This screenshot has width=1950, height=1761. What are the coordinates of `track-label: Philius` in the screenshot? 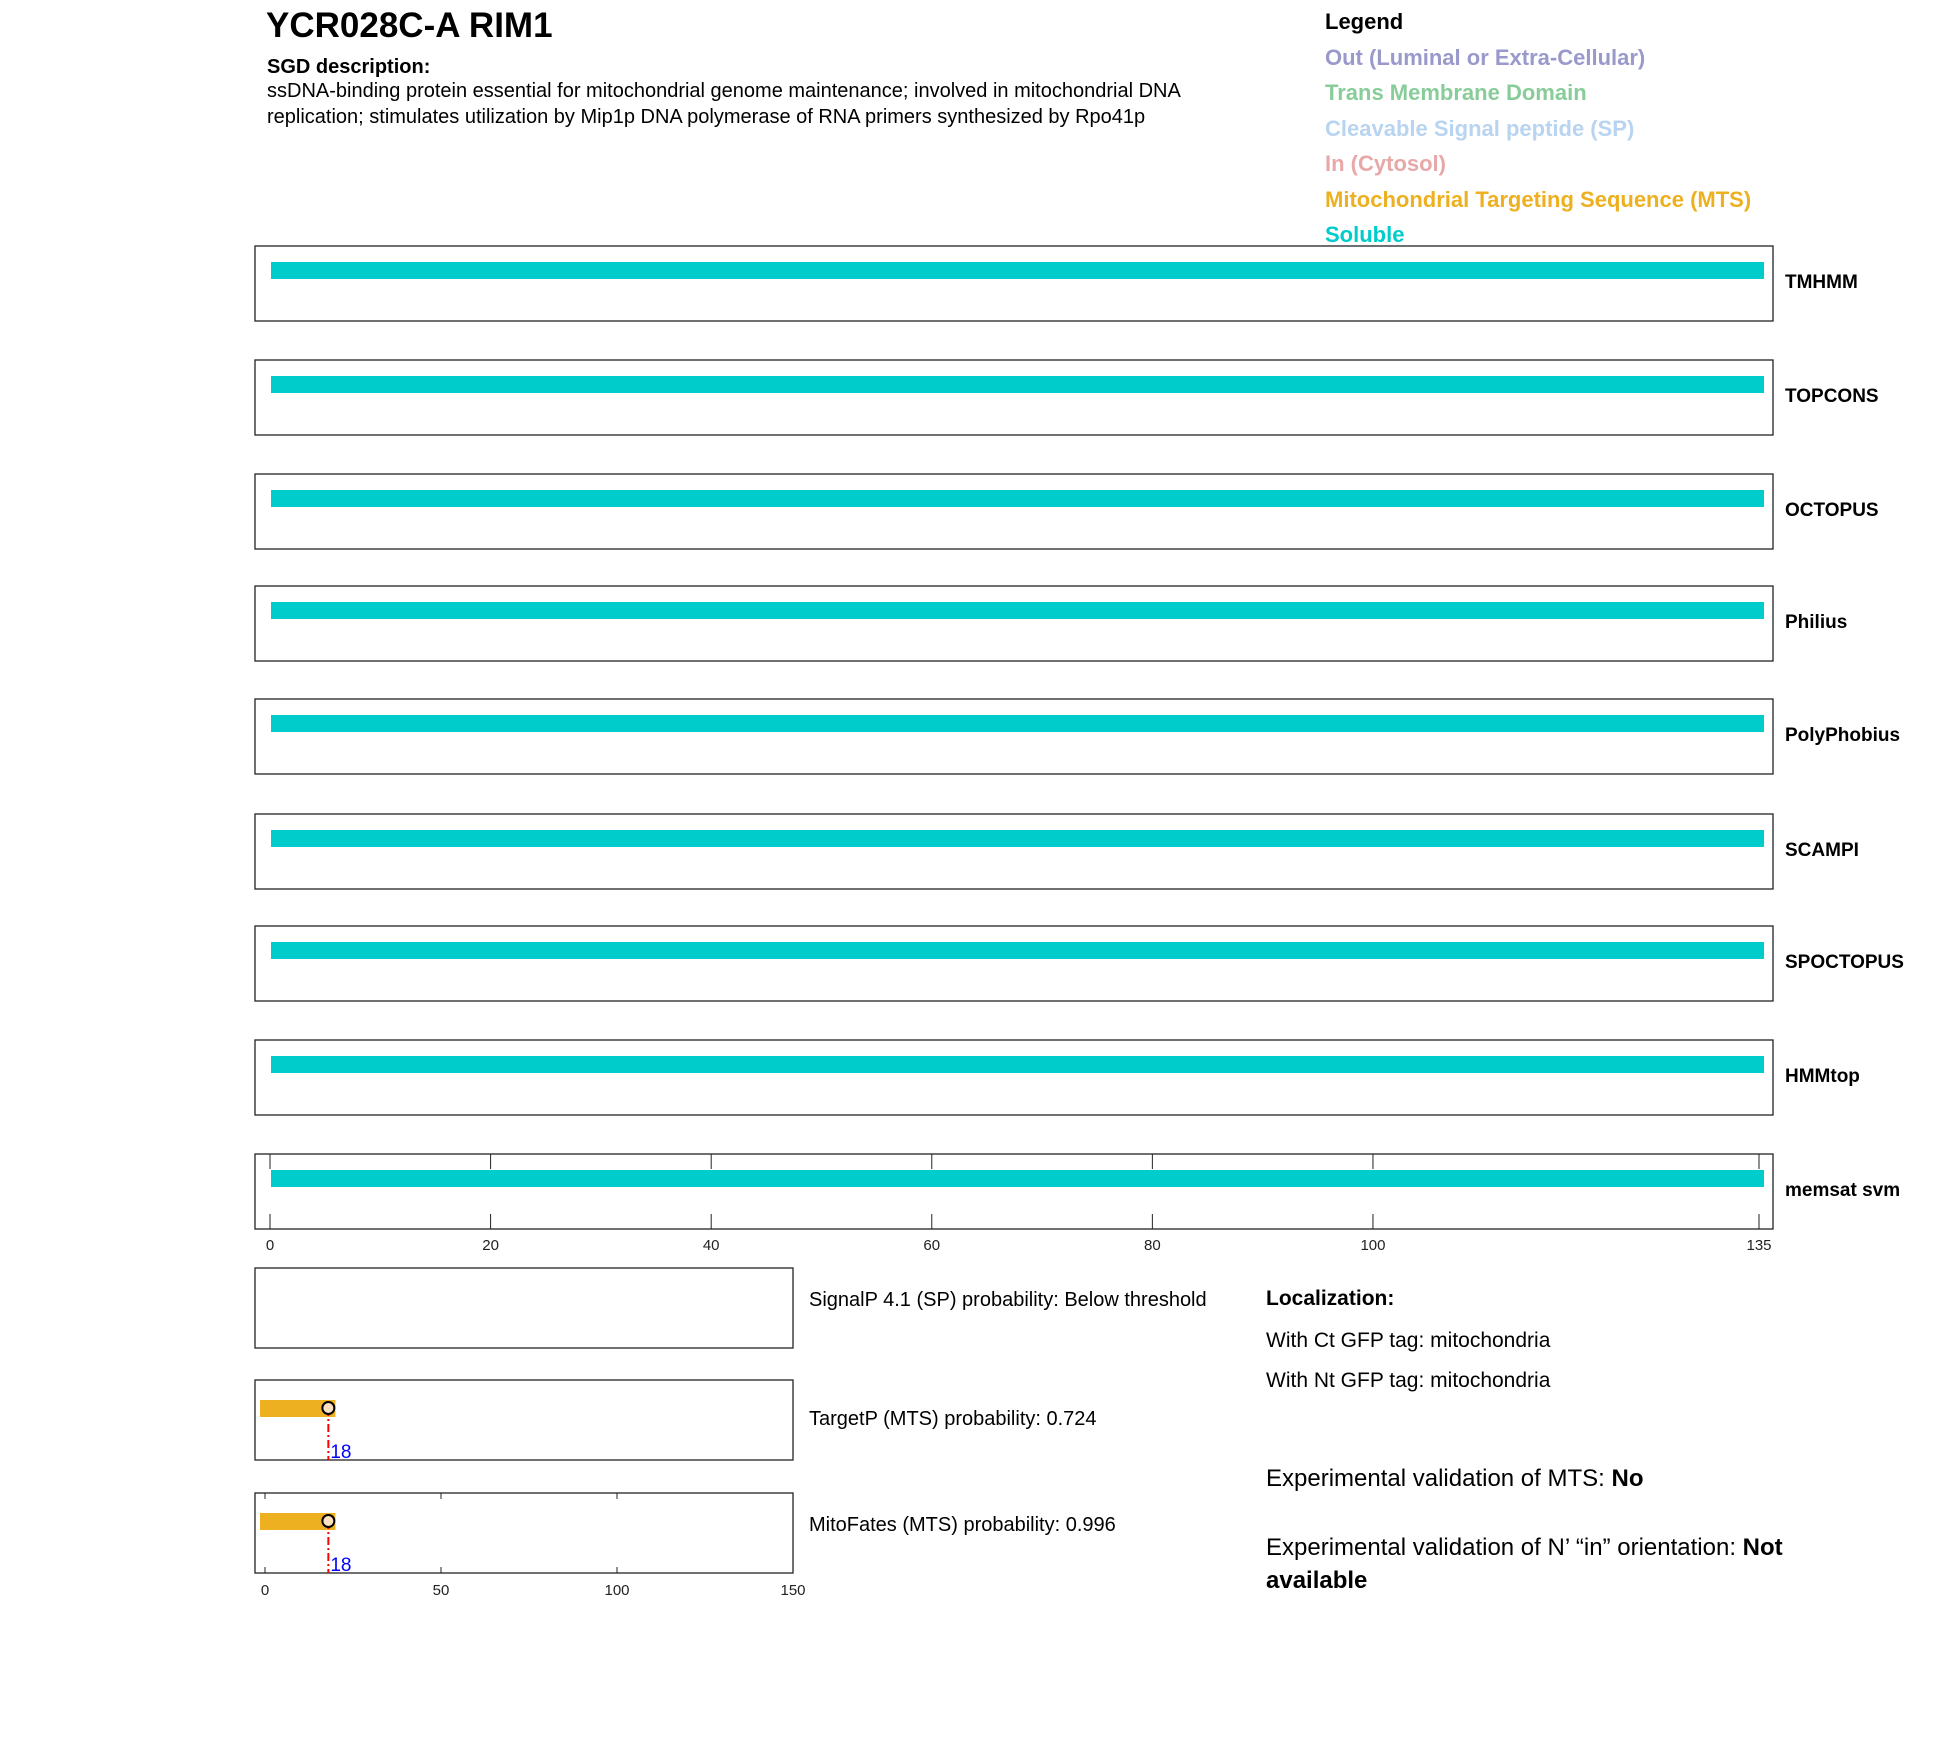 It's located at (1816, 622).